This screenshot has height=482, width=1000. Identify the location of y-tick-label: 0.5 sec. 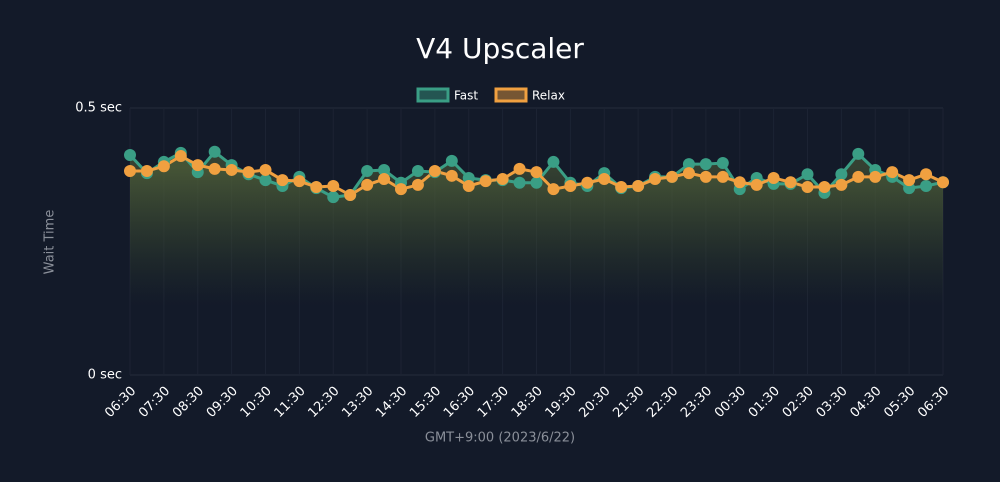
(98, 108).